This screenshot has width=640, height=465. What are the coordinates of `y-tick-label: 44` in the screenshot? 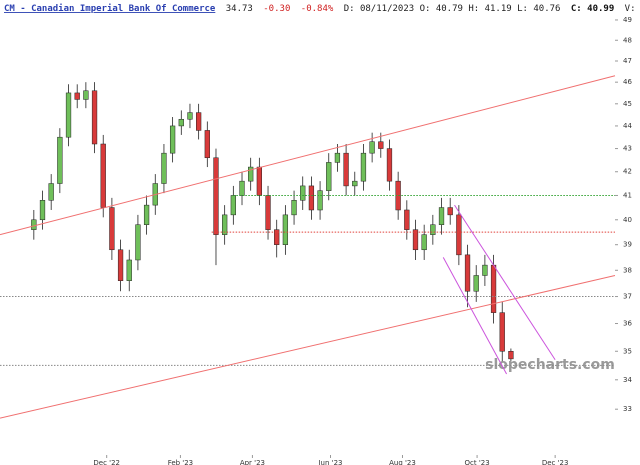 It's located at (627, 126).